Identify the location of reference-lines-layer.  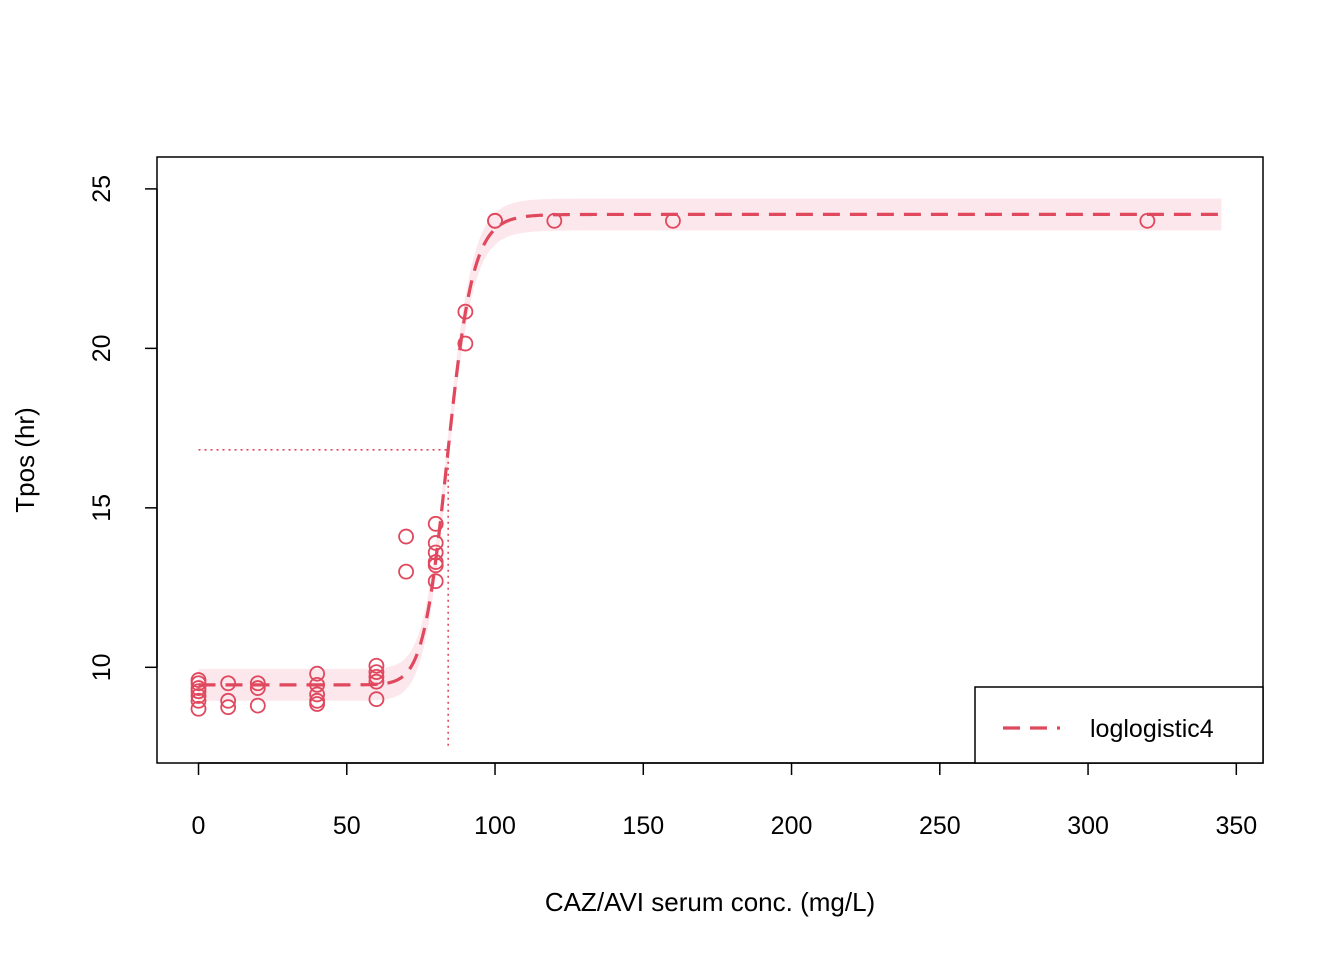
(323, 598).